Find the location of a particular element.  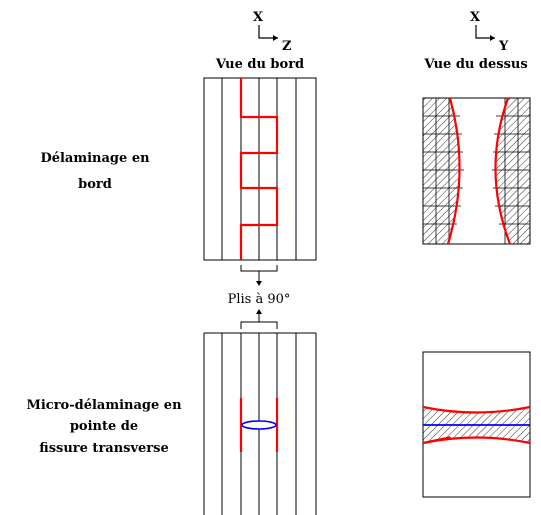

transverse-crack-ellipse is located at coordinates (259, 425).